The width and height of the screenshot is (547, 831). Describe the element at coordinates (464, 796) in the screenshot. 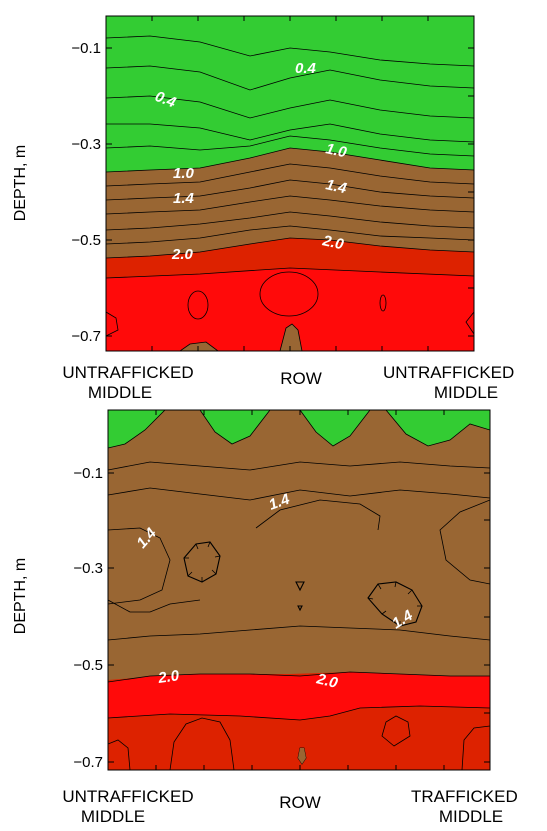

I see `x-category-label: TRAFFICKED` at that location.